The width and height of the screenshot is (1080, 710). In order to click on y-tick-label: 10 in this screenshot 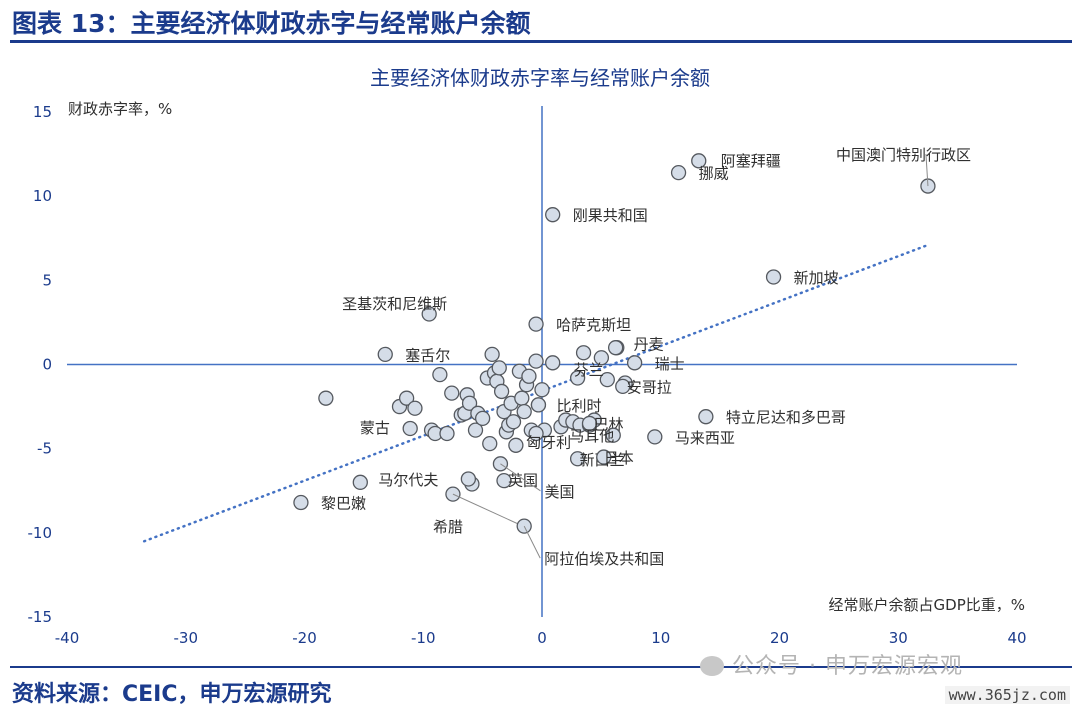, I will do `click(42, 196)`.